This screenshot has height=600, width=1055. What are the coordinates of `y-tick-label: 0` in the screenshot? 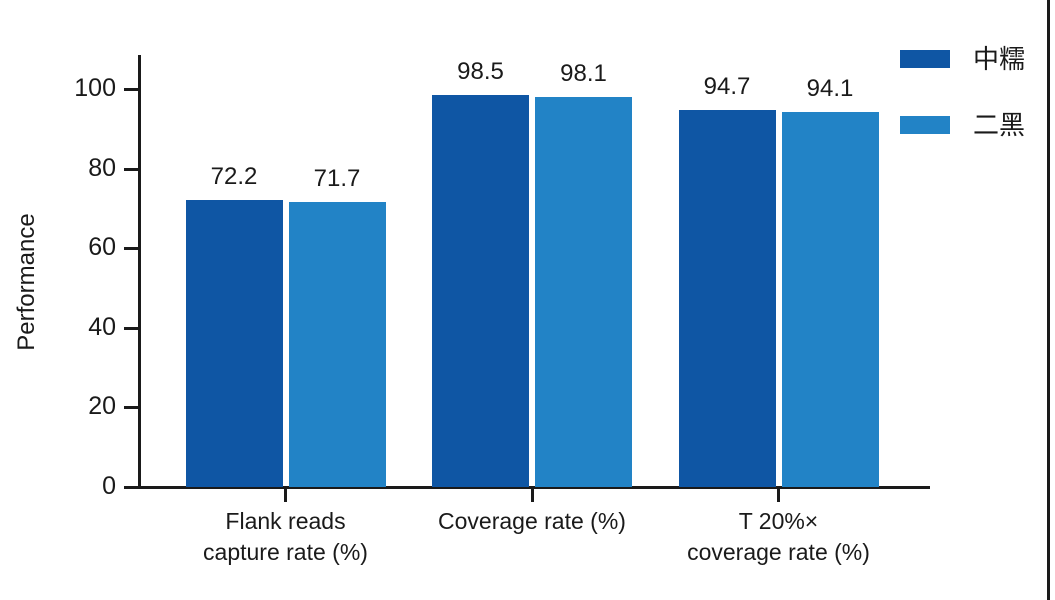 It's located at (109, 486).